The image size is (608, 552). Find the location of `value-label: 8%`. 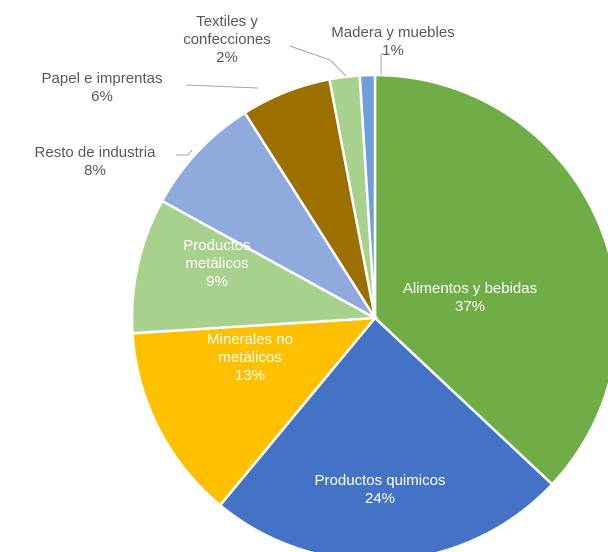

value-label: 8% is located at coordinates (95, 170).